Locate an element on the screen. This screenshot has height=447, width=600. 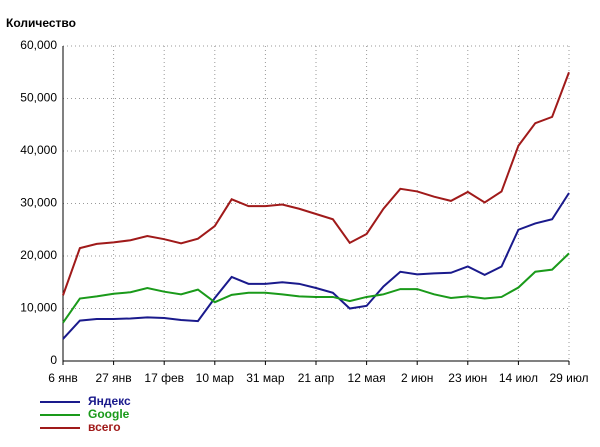
y-tick-label: 60,000 is located at coordinates (38, 45).